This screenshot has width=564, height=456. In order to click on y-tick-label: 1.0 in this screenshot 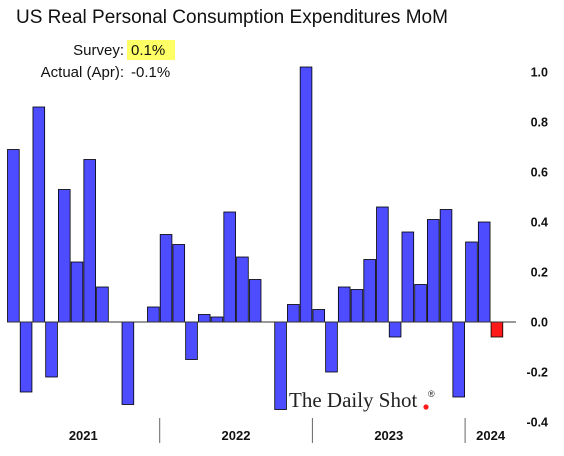, I will do `click(539, 73)`.